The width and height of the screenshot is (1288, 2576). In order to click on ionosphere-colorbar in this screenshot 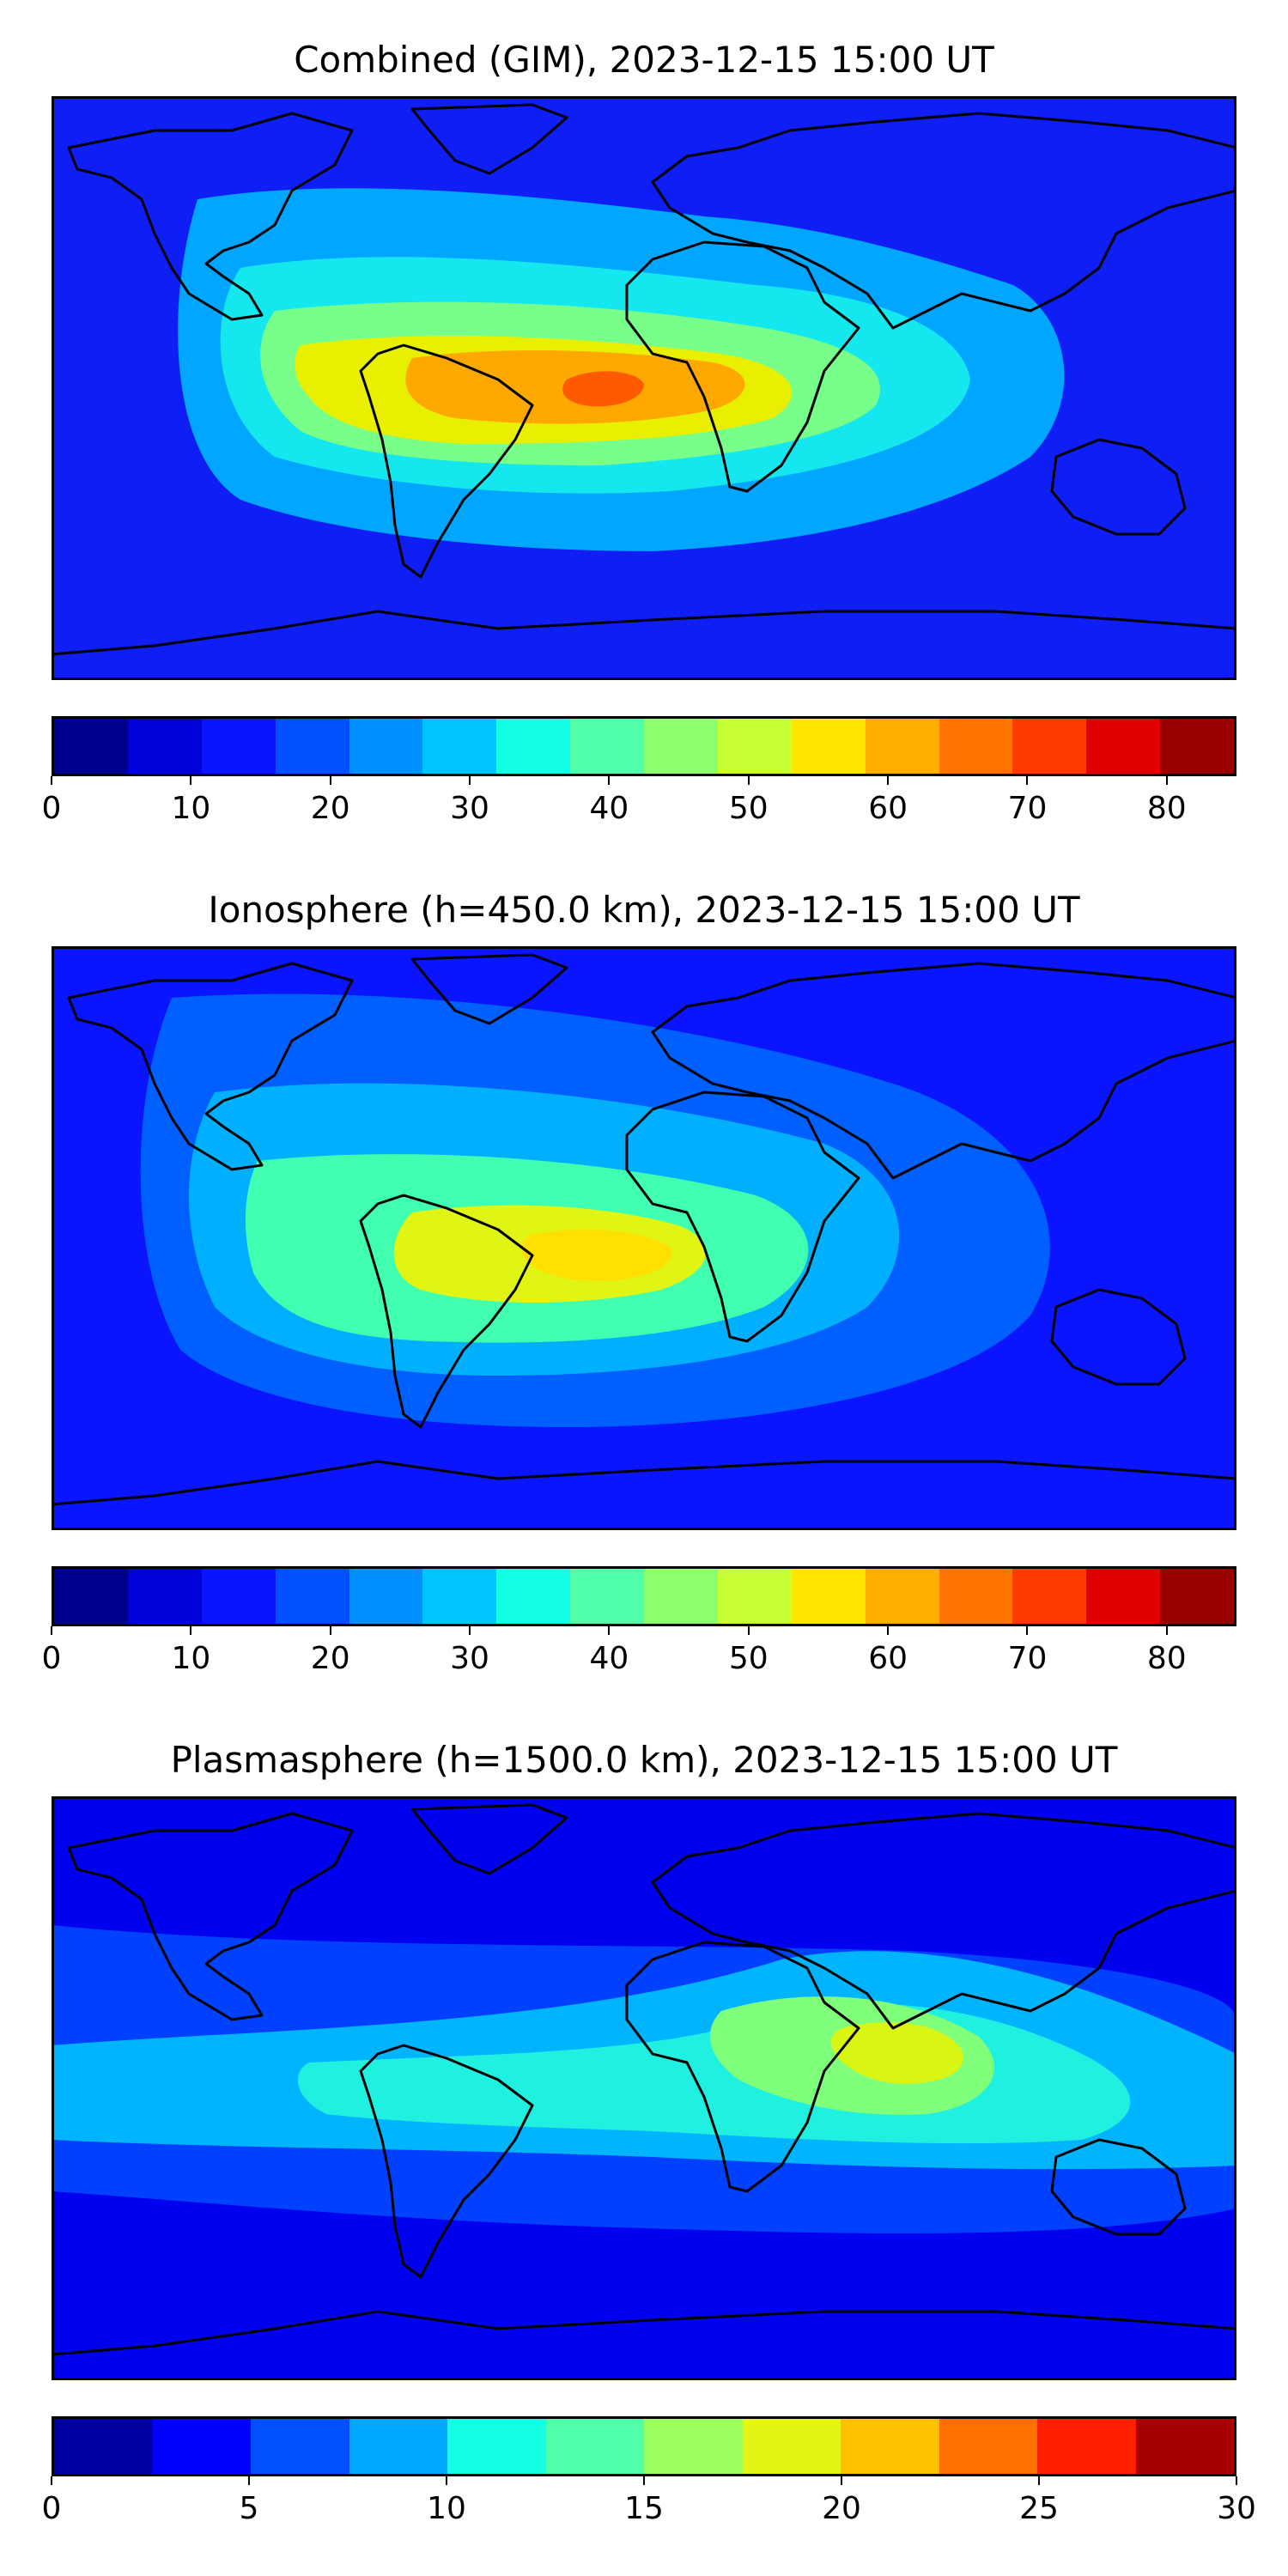, I will do `click(644, 1596)`.